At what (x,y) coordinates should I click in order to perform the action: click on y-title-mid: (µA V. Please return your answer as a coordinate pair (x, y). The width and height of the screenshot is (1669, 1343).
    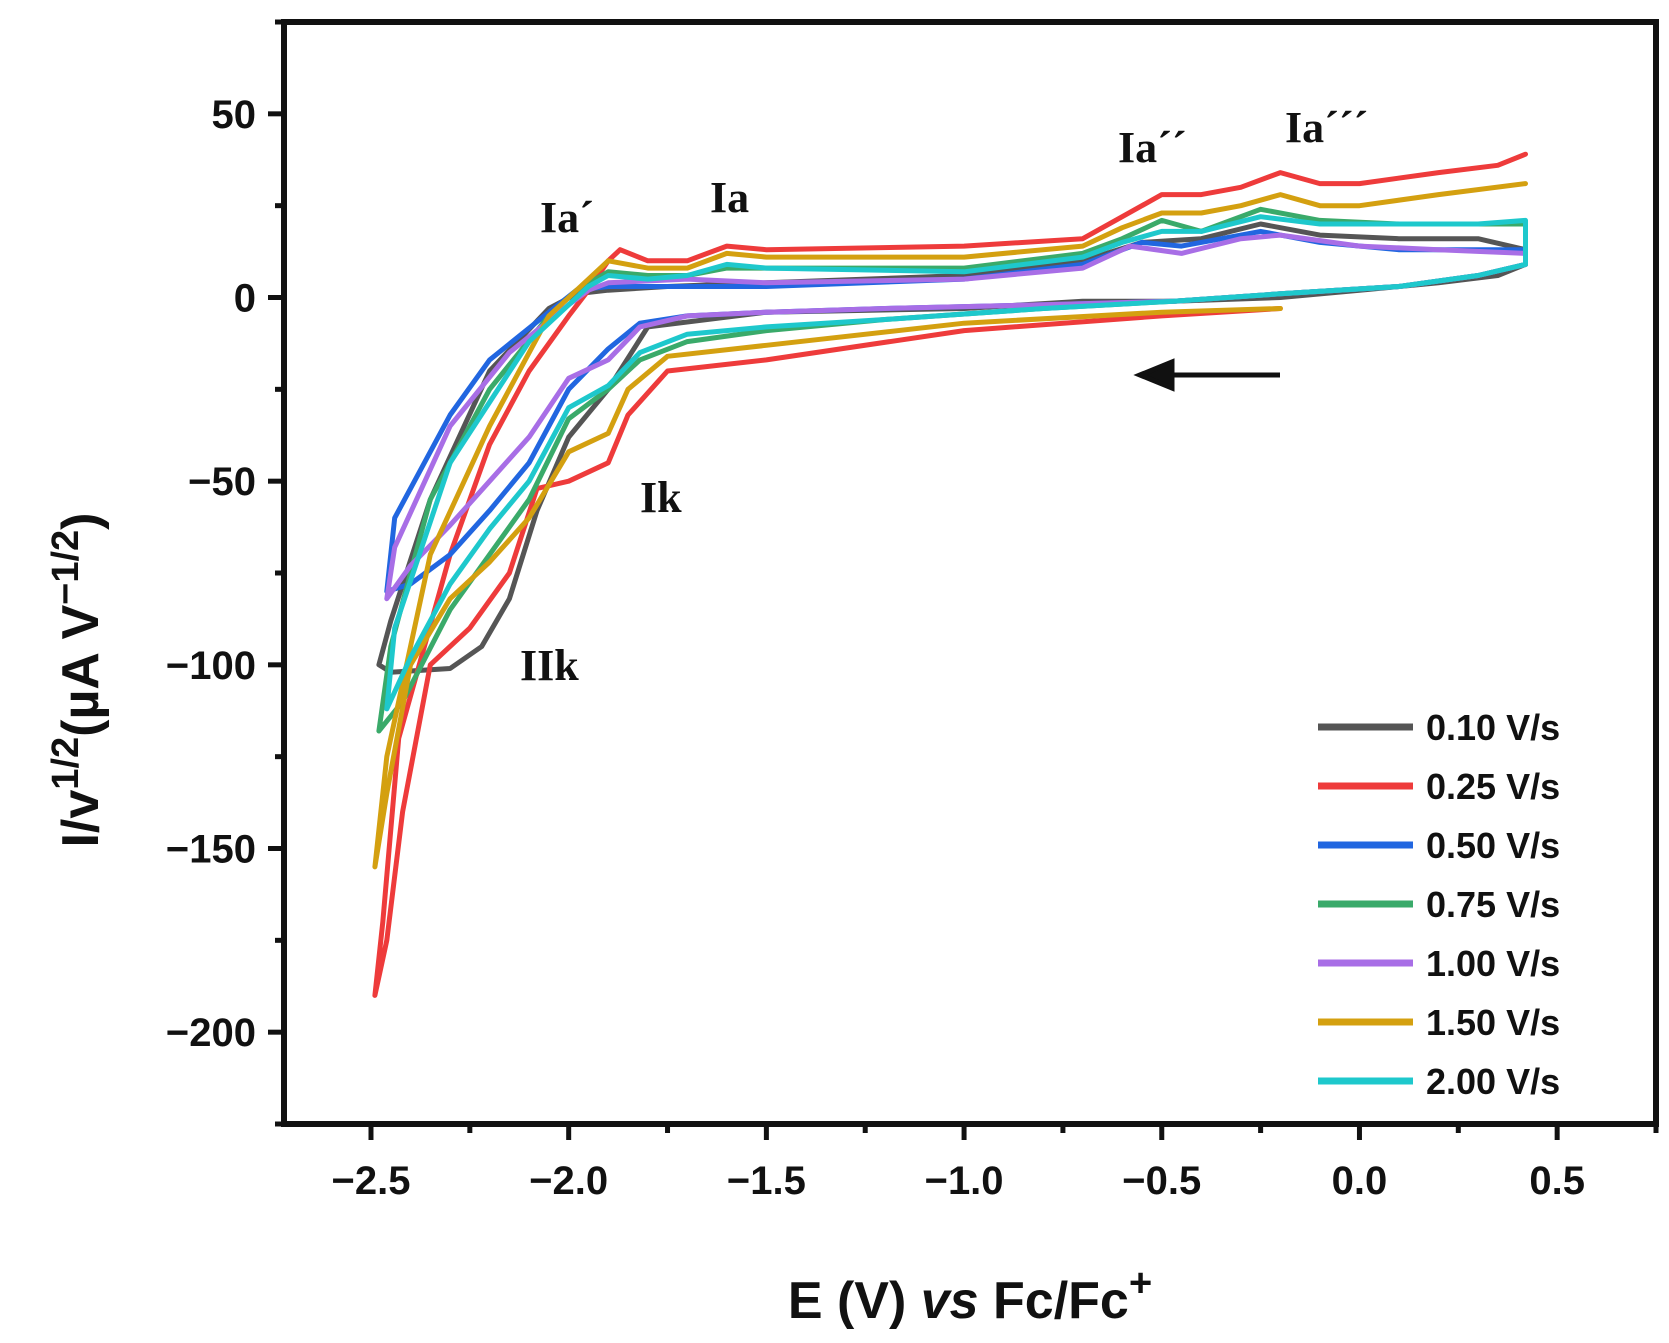
    Looking at the image, I should click on (81, 671).